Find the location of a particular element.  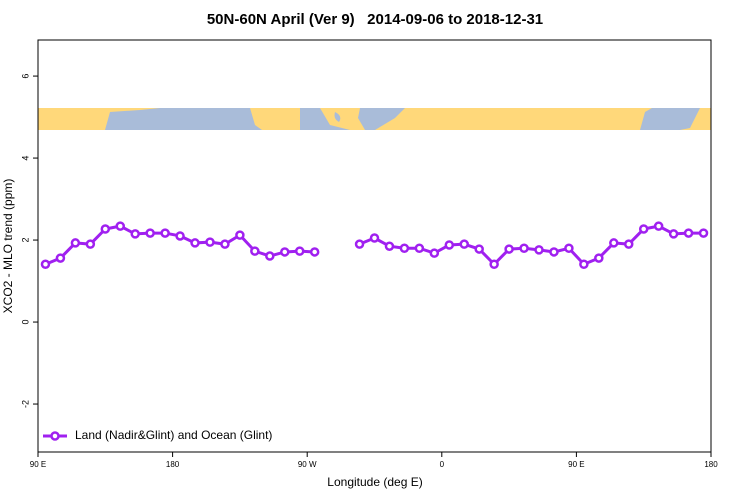

y-tick-label: -2 is located at coordinates (25, 404).